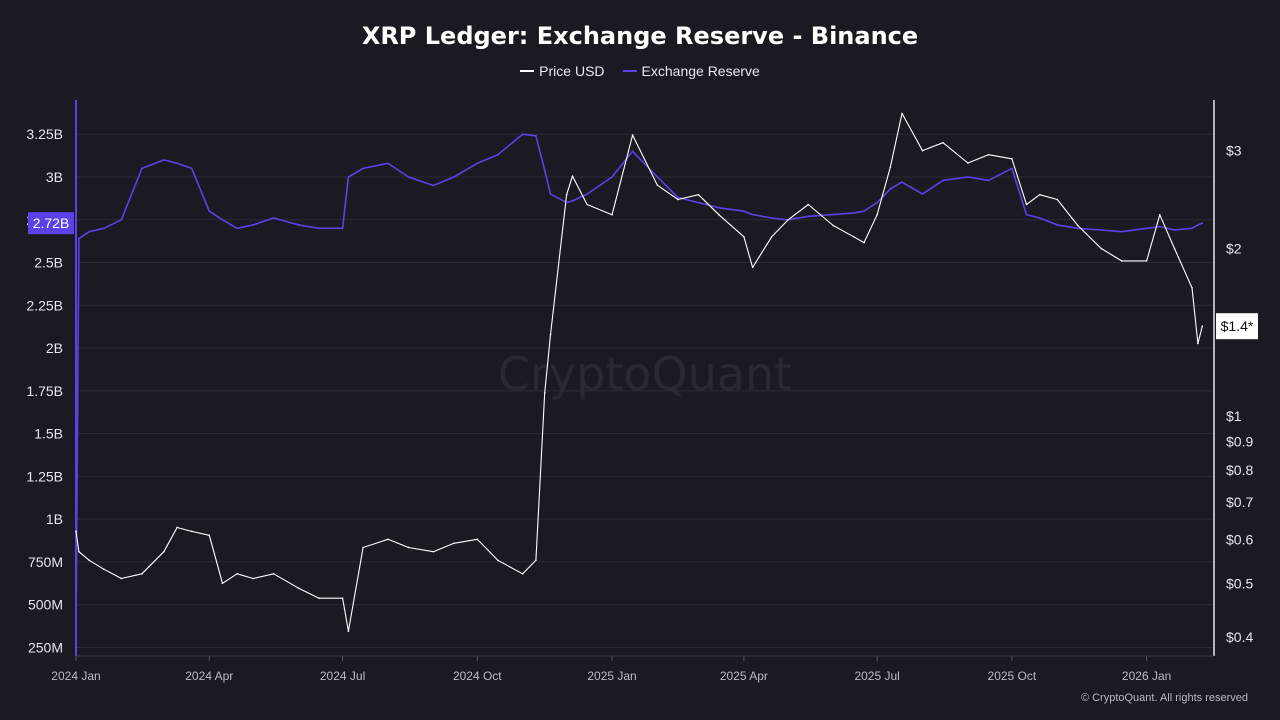 The image size is (1280, 720). What do you see at coordinates (1237, 326) in the screenshot?
I see `price-last-value-box` at bounding box center [1237, 326].